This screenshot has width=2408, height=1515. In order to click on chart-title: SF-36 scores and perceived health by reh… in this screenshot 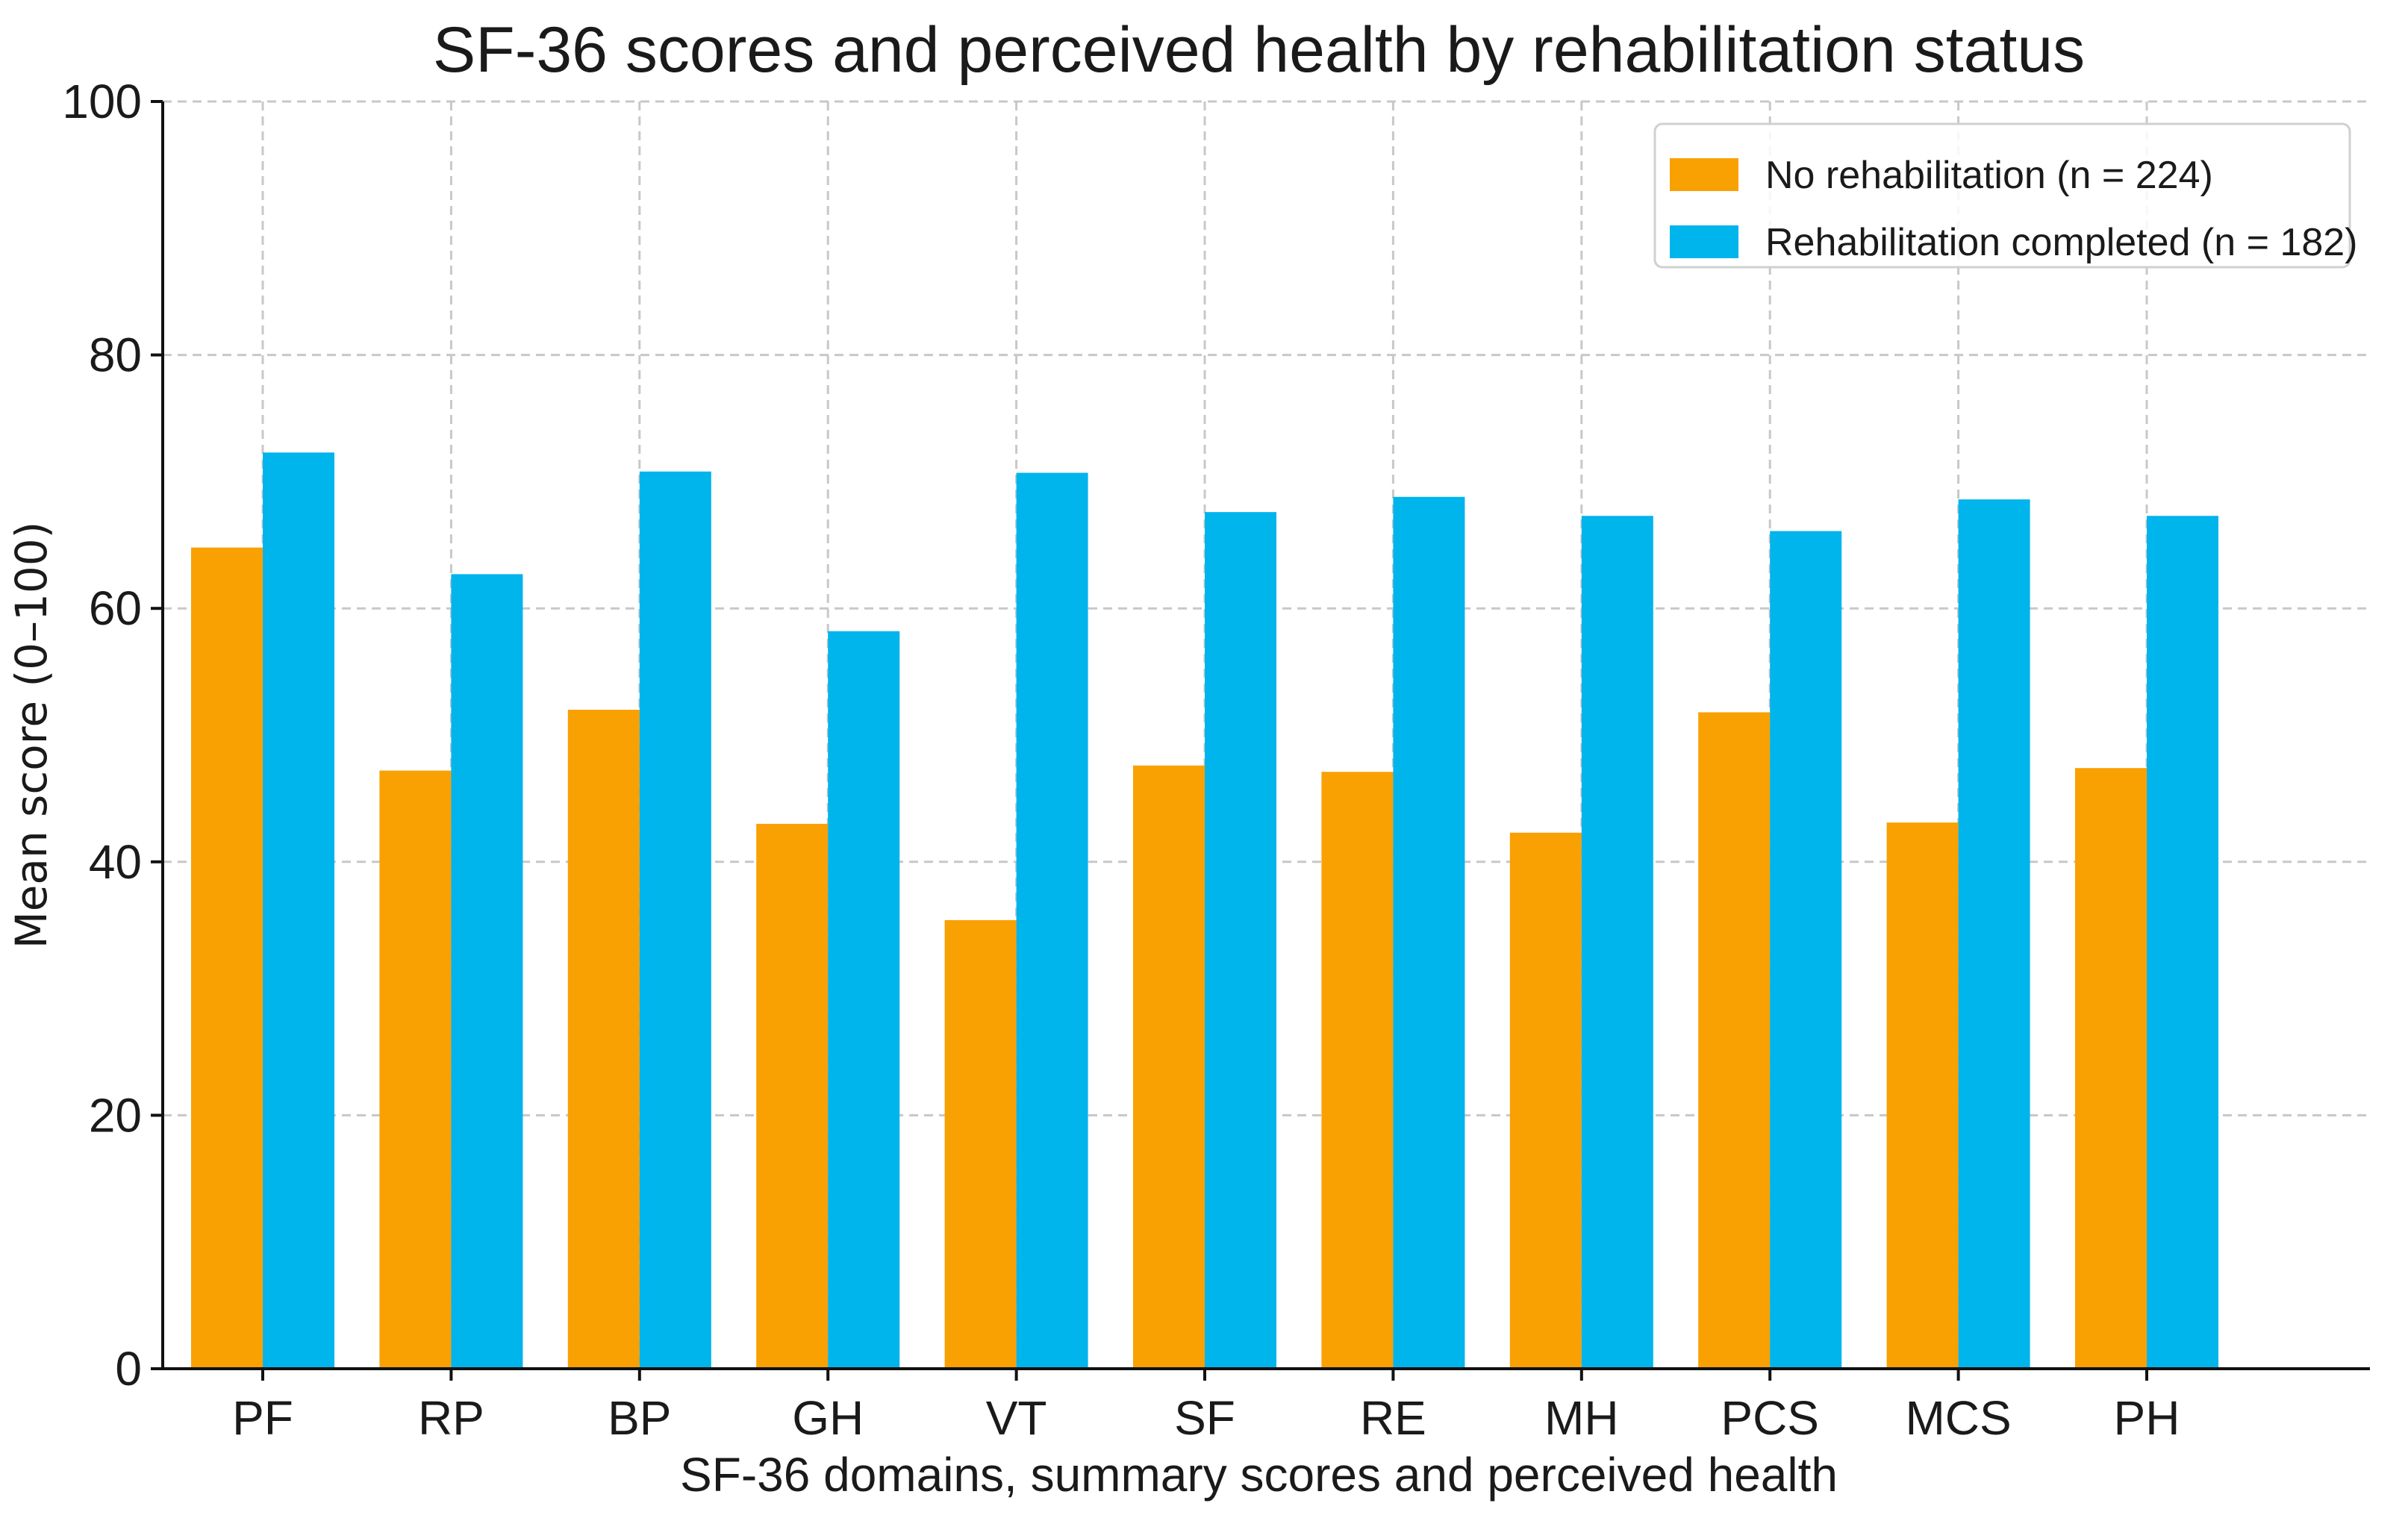, I will do `click(1259, 50)`.